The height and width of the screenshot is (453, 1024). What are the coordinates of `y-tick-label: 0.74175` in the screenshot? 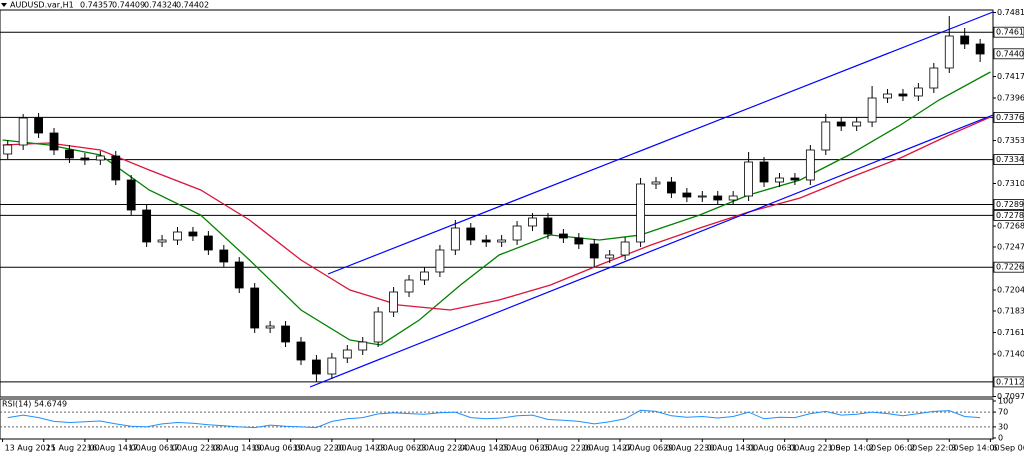 It's located at (1010, 76).